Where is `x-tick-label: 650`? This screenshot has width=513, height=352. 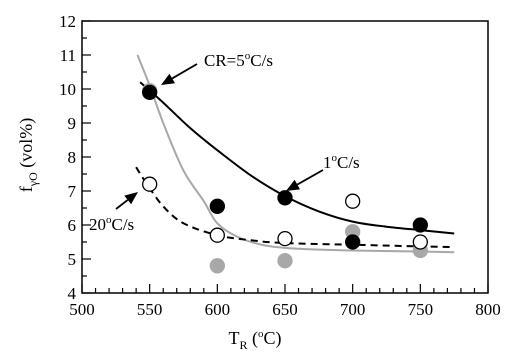
x-tick-label: 650 is located at coordinates (285, 309).